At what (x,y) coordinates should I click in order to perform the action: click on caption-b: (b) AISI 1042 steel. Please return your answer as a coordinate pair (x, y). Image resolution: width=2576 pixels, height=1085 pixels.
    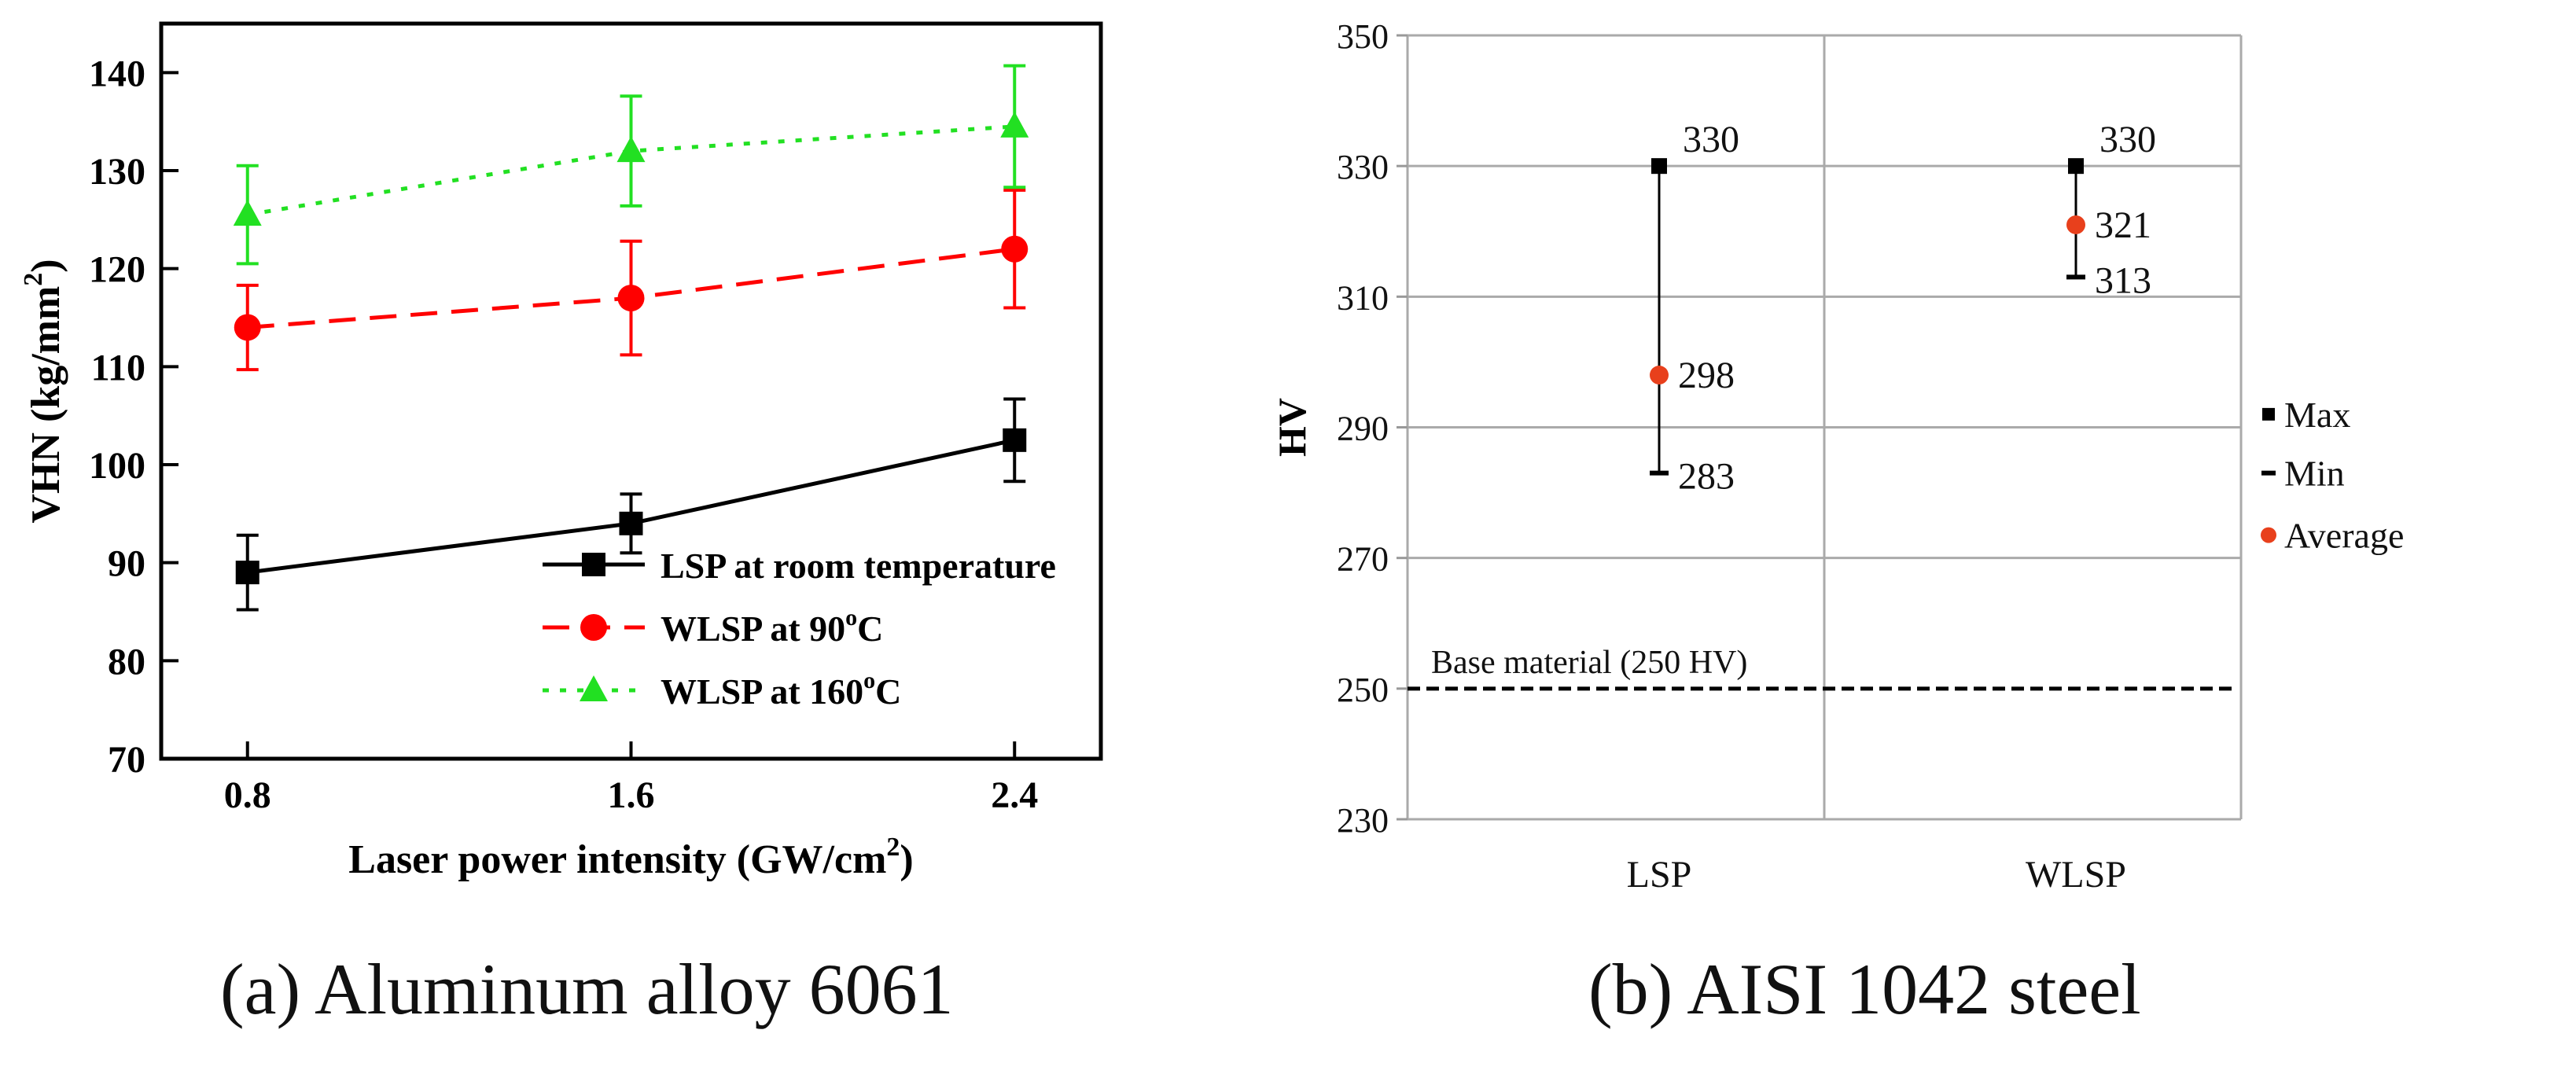
    Looking at the image, I should click on (1865, 989).